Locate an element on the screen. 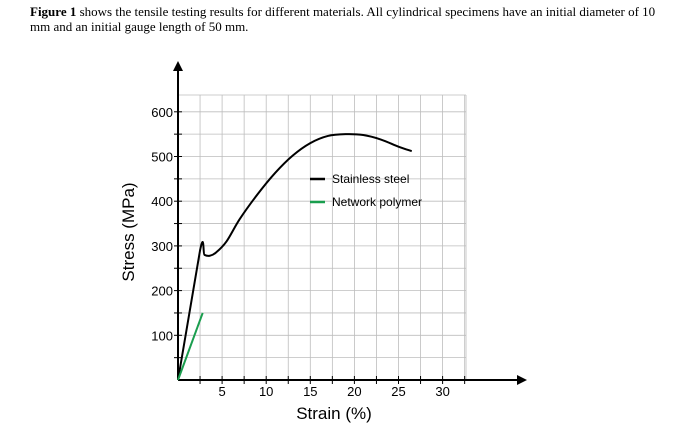  caption-figure-ref: Figure 1 is located at coordinates (53, 11).